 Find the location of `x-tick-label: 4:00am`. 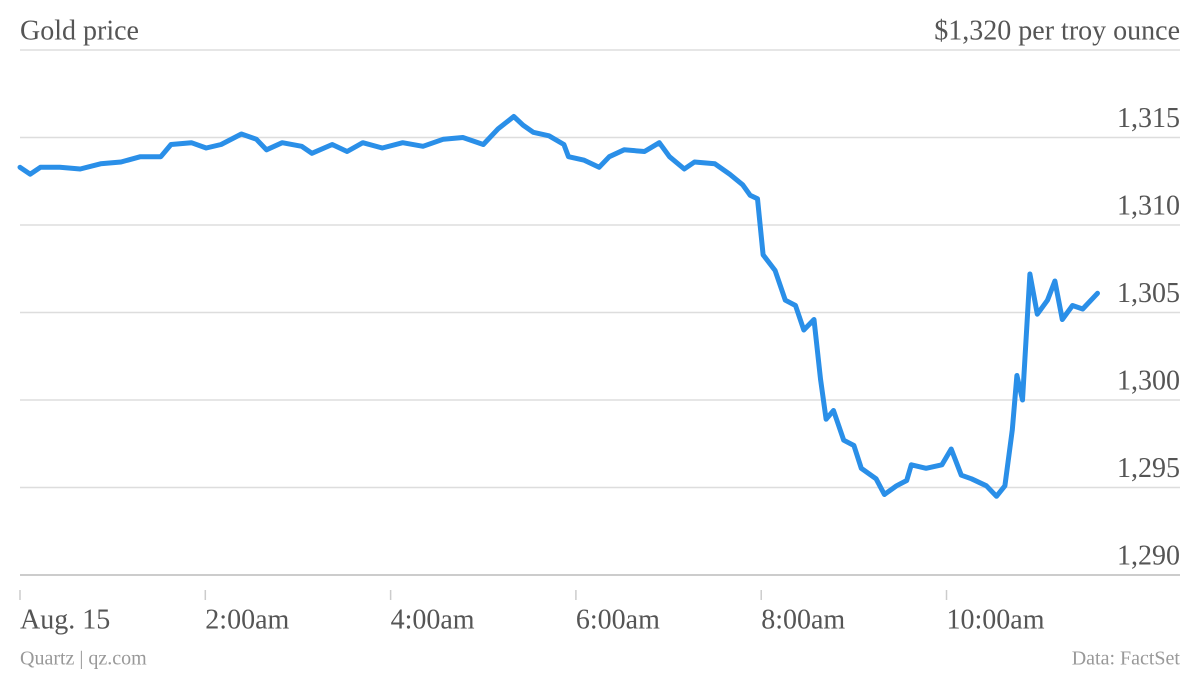

x-tick-label: 4:00am is located at coordinates (433, 619).